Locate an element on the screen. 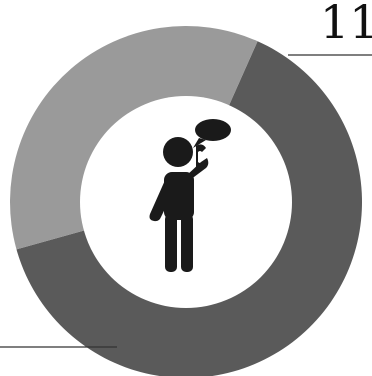  slice-label-1: 11 is located at coordinates (346, 24).